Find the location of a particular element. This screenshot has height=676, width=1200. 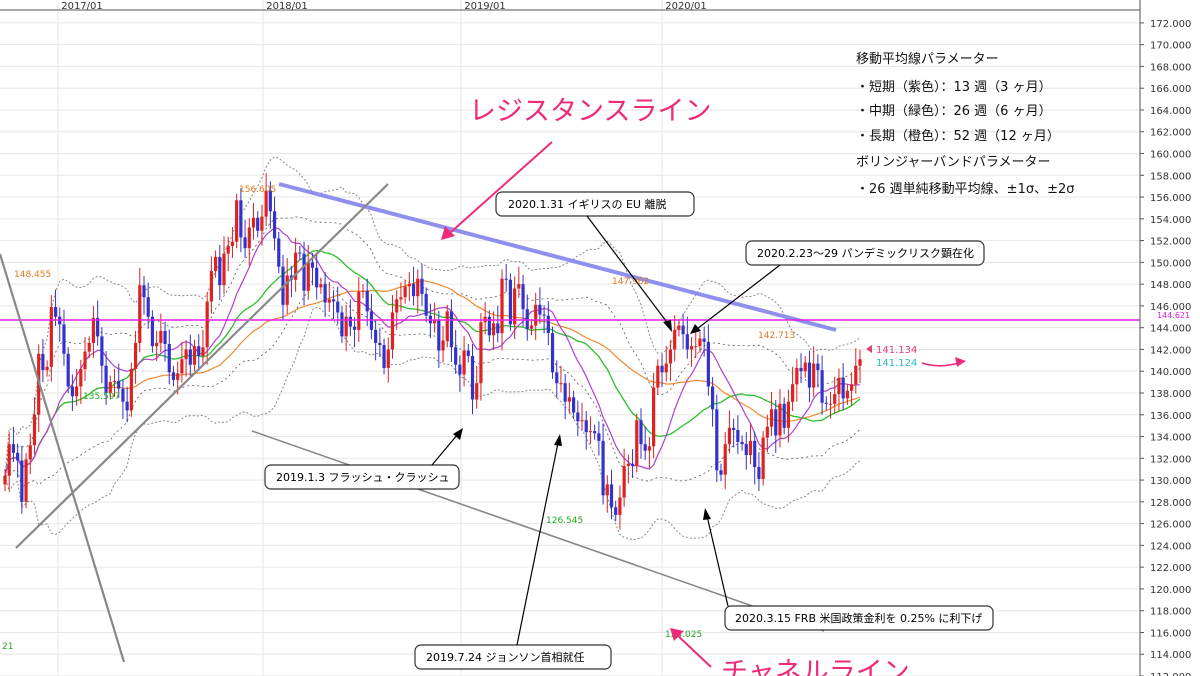

price-tick-label: 168.000 is located at coordinates (1170, 67).